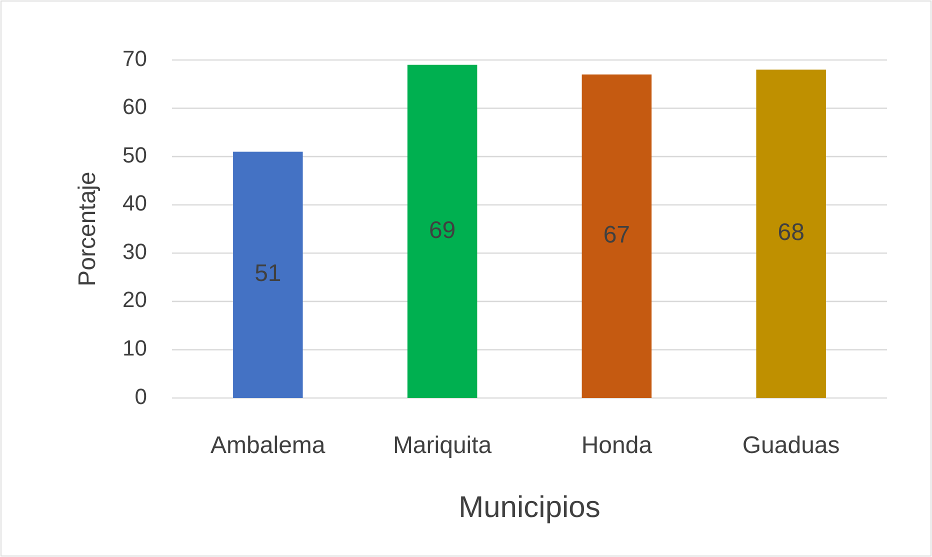 This screenshot has width=932, height=557. Describe the element at coordinates (134, 251) in the screenshot. I see `y-tick-label: 30` at that location.